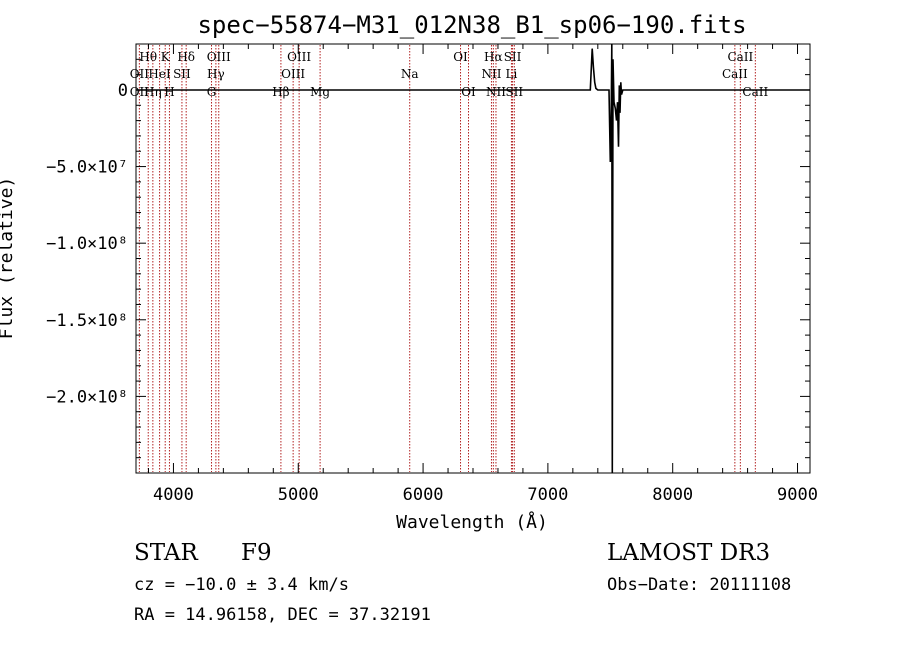 This screenshot has height=649, width=900. What do you see at coordinates (423, 495) in the screenshot?
I see `x-tick-label: 6000` at bounding box center [423, 495].